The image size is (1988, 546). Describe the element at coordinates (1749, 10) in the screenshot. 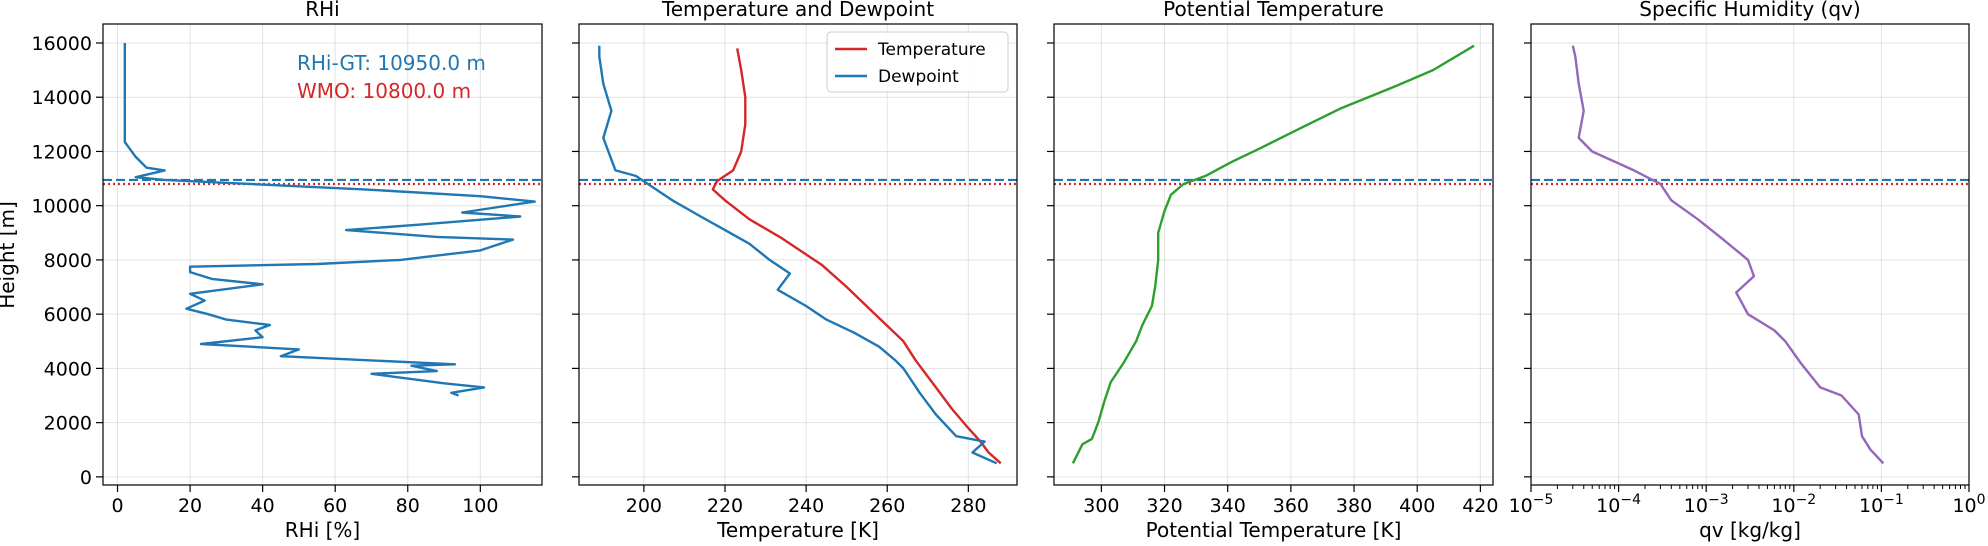

I see `panel-title: Specific Humidity (qv)` at that location.